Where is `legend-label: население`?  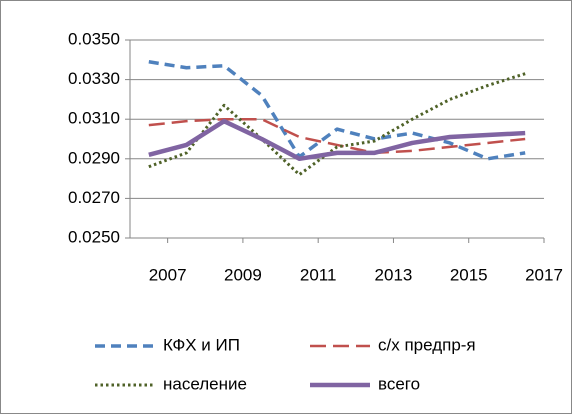
legend-label: население is located at coordinates (205, 383).